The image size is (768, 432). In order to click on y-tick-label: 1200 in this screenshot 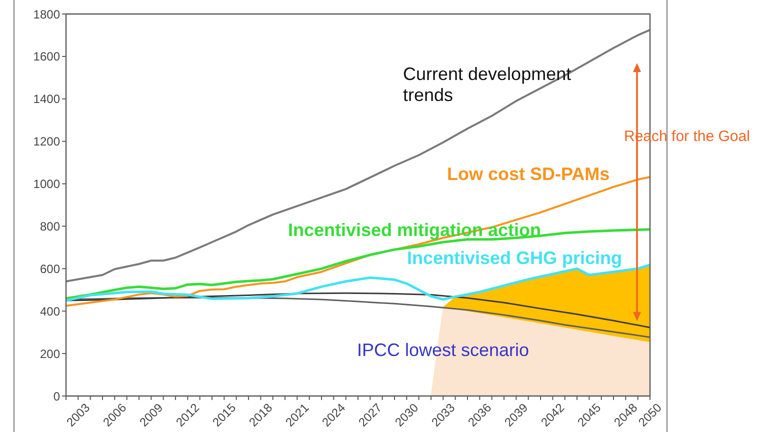, I will do `click(46, 141)`.